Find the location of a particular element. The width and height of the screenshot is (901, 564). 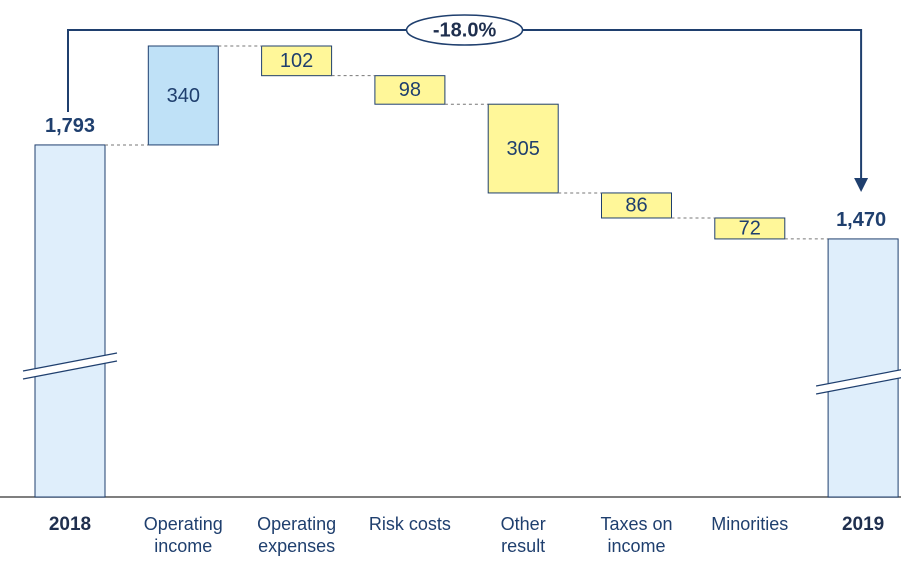

total-label: 1,793 is located at coordinates (70, 126).